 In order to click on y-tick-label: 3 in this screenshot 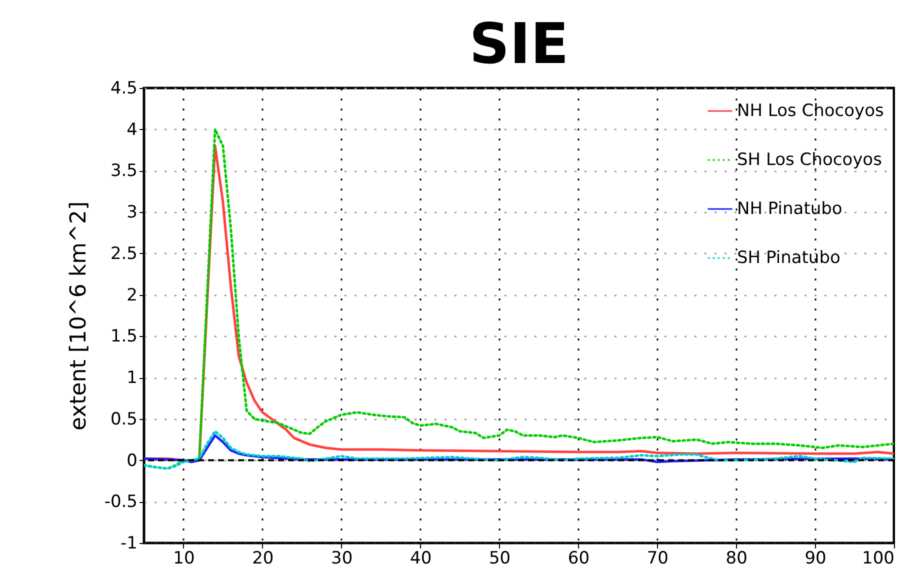, I will do `click(132, 212)`.